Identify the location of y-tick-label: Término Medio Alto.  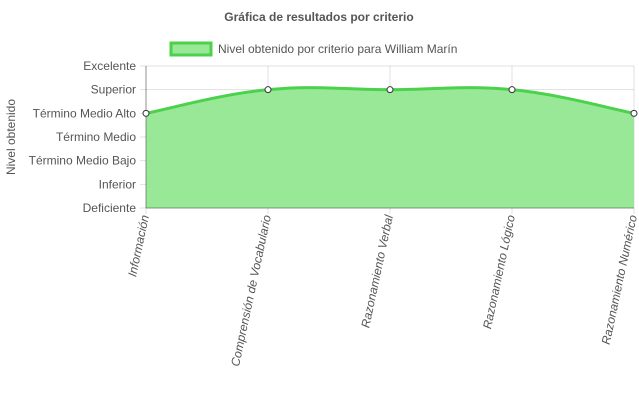
(85, 113).